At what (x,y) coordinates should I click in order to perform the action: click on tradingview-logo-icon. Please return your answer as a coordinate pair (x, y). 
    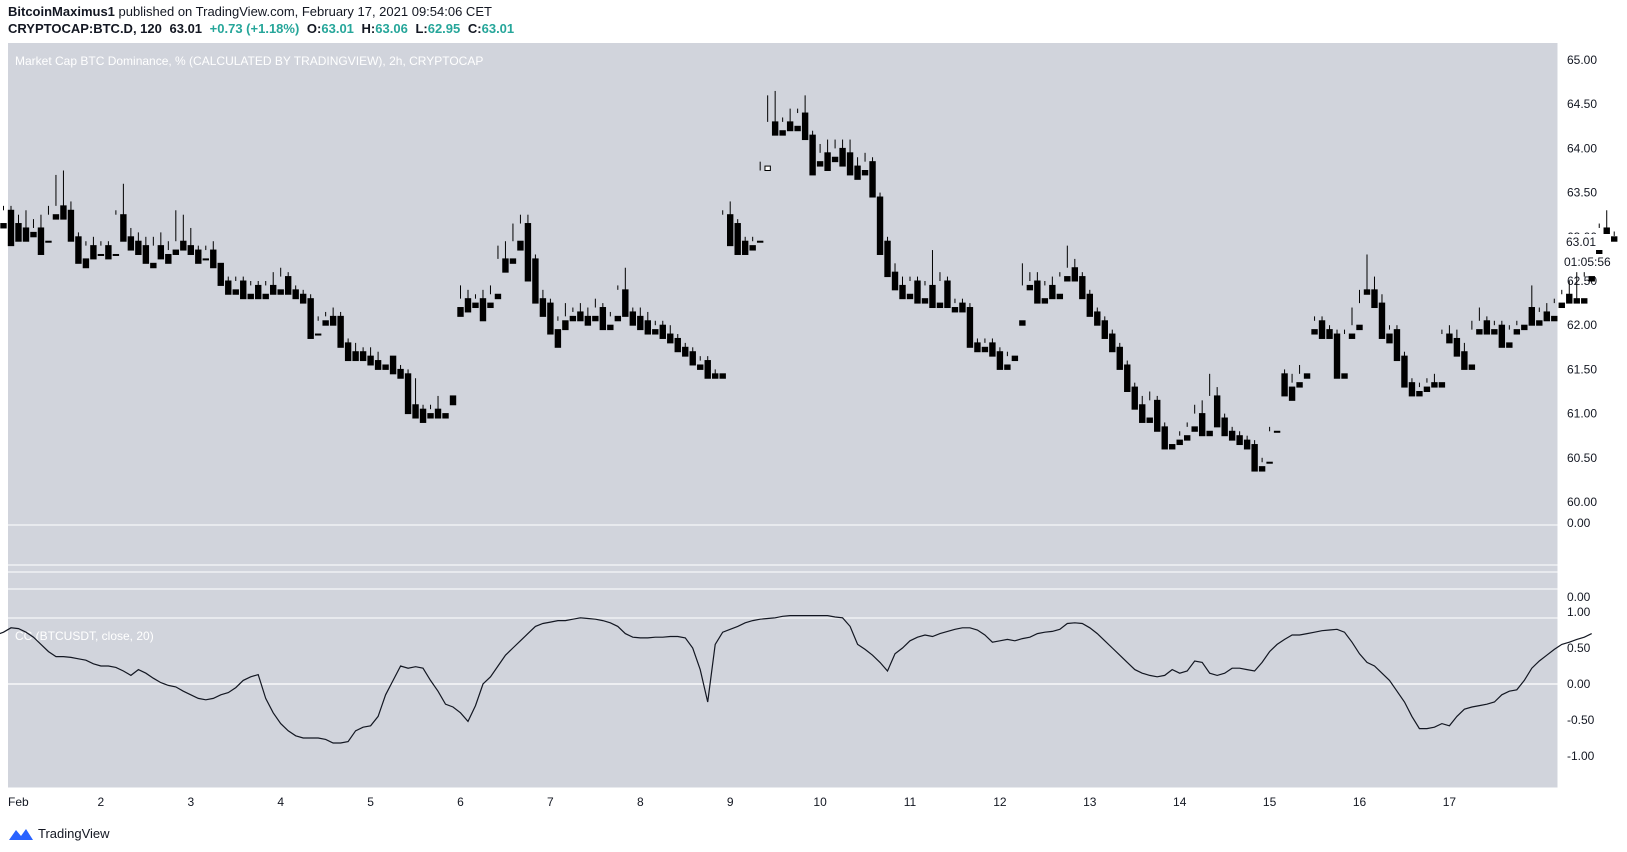
    Looking at the image, I should click on (21, 834).